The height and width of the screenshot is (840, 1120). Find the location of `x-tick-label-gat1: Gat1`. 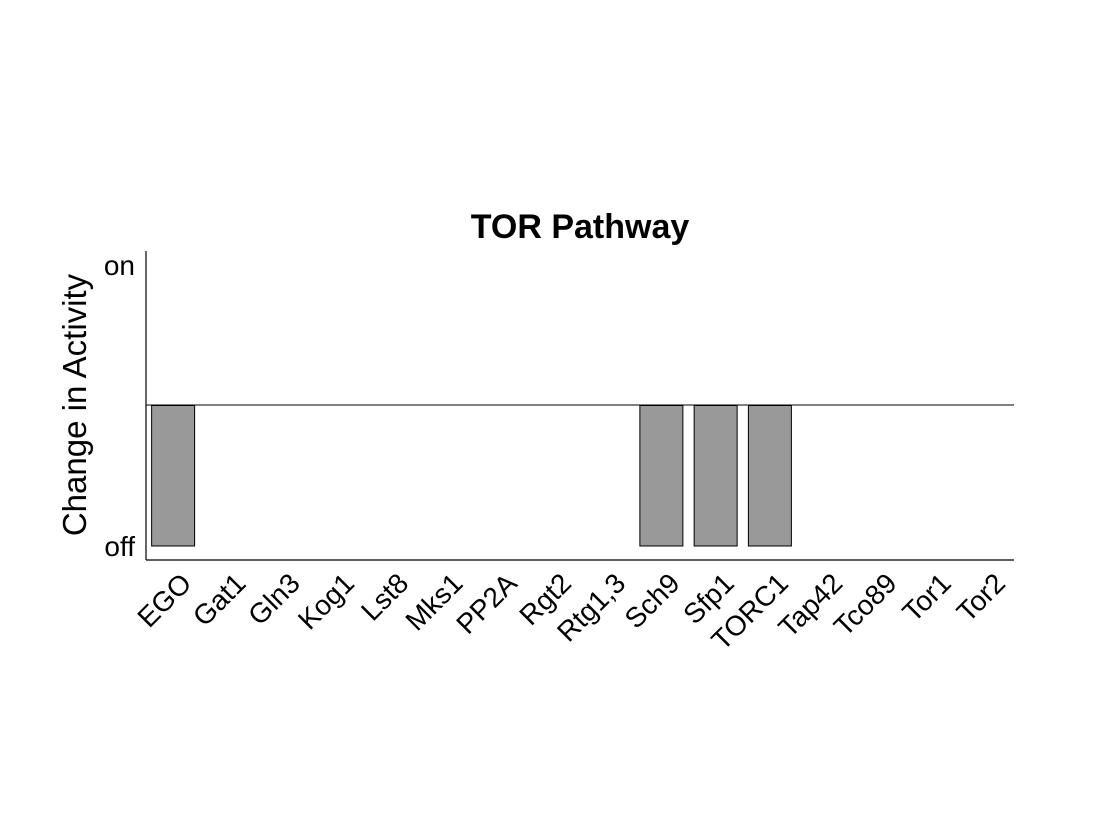

x-tick-label-gat1: Gat1 is located at coordinates (219, 599).